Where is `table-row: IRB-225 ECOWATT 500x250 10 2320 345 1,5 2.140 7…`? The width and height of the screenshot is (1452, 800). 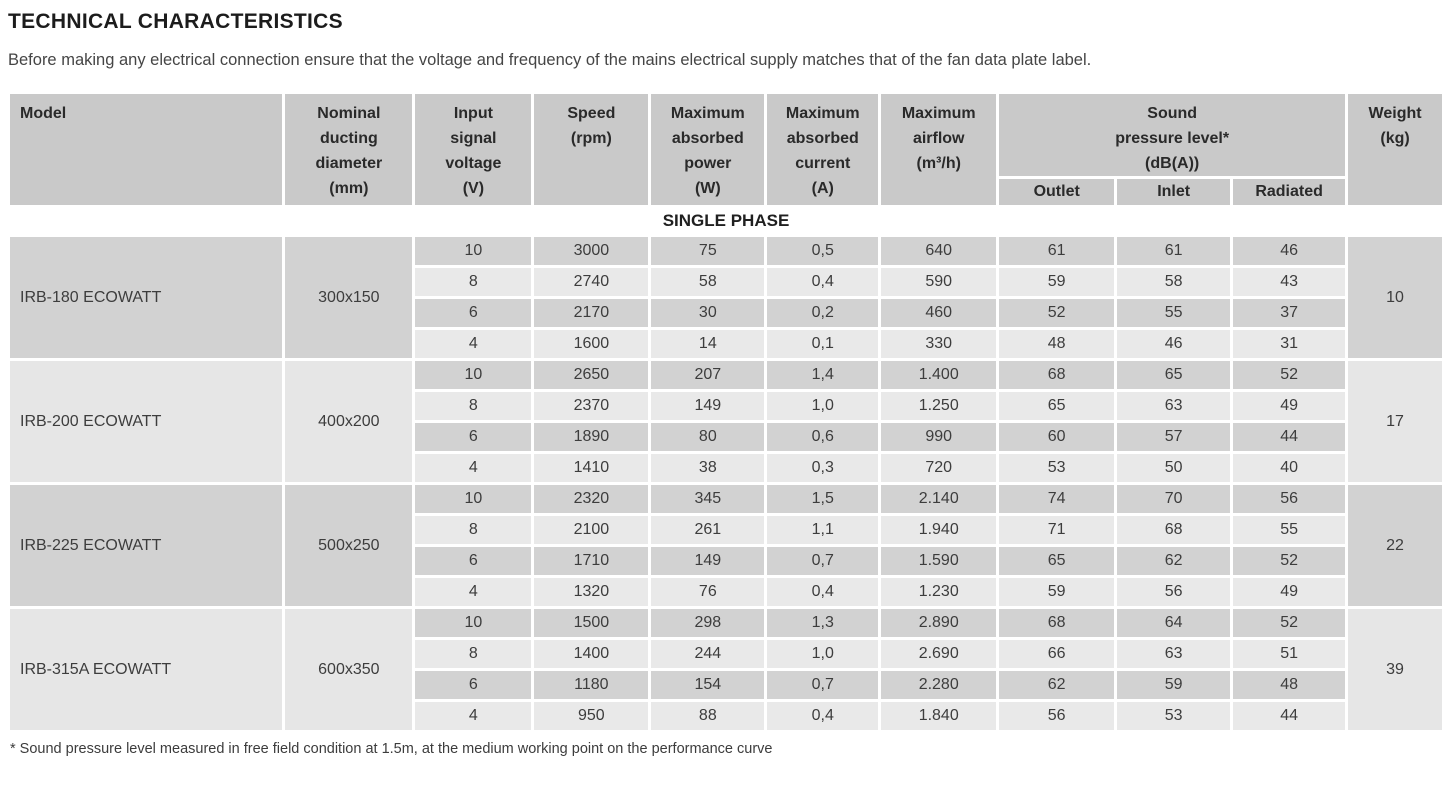 table-row: IRB-225 ECOWATT 500x250 10 2320 345 1,5 2.140 7… is located at coordinates (726, 545).